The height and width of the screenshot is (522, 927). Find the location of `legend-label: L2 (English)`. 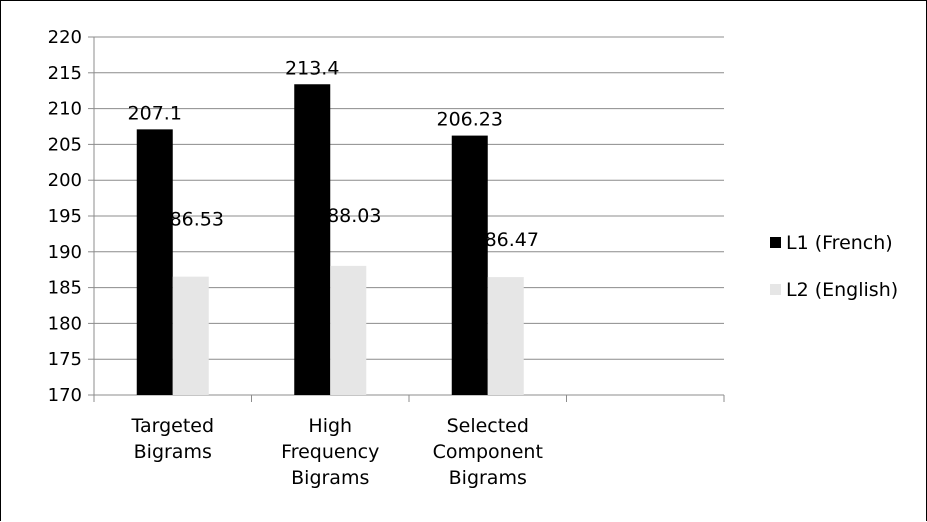

legend-label: L2 (English) is located at coordinates (842, 290).